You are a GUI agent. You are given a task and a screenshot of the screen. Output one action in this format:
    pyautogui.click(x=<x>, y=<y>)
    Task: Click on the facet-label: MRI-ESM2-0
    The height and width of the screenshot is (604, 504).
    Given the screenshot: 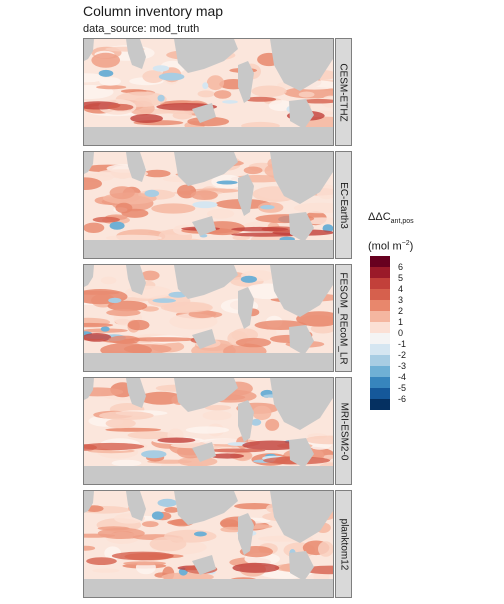 What is the action you would take?
    pyautogui.click(x=344, y=431)
    